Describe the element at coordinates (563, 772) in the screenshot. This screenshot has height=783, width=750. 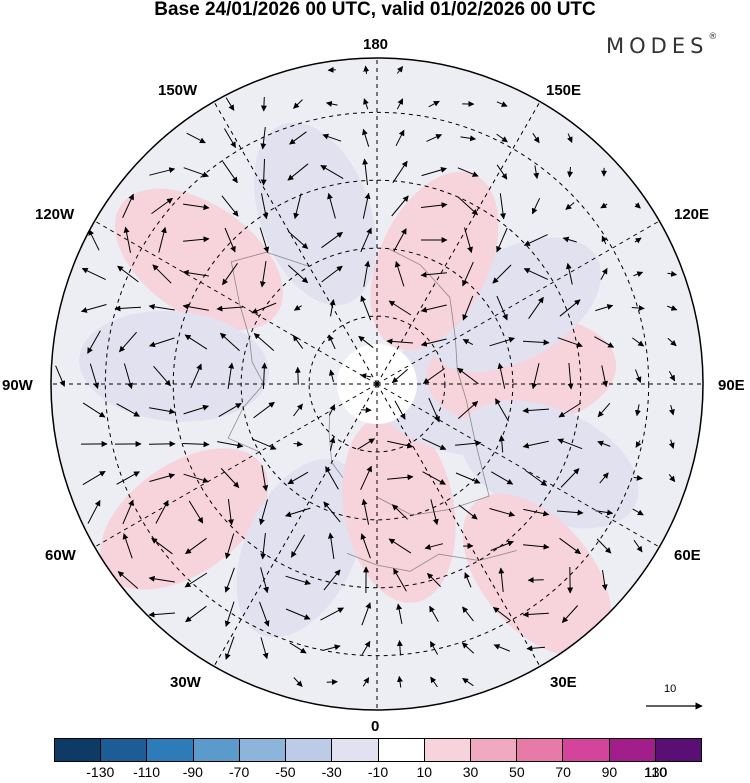
I see `colorbar-tick-label: 70` at that location.